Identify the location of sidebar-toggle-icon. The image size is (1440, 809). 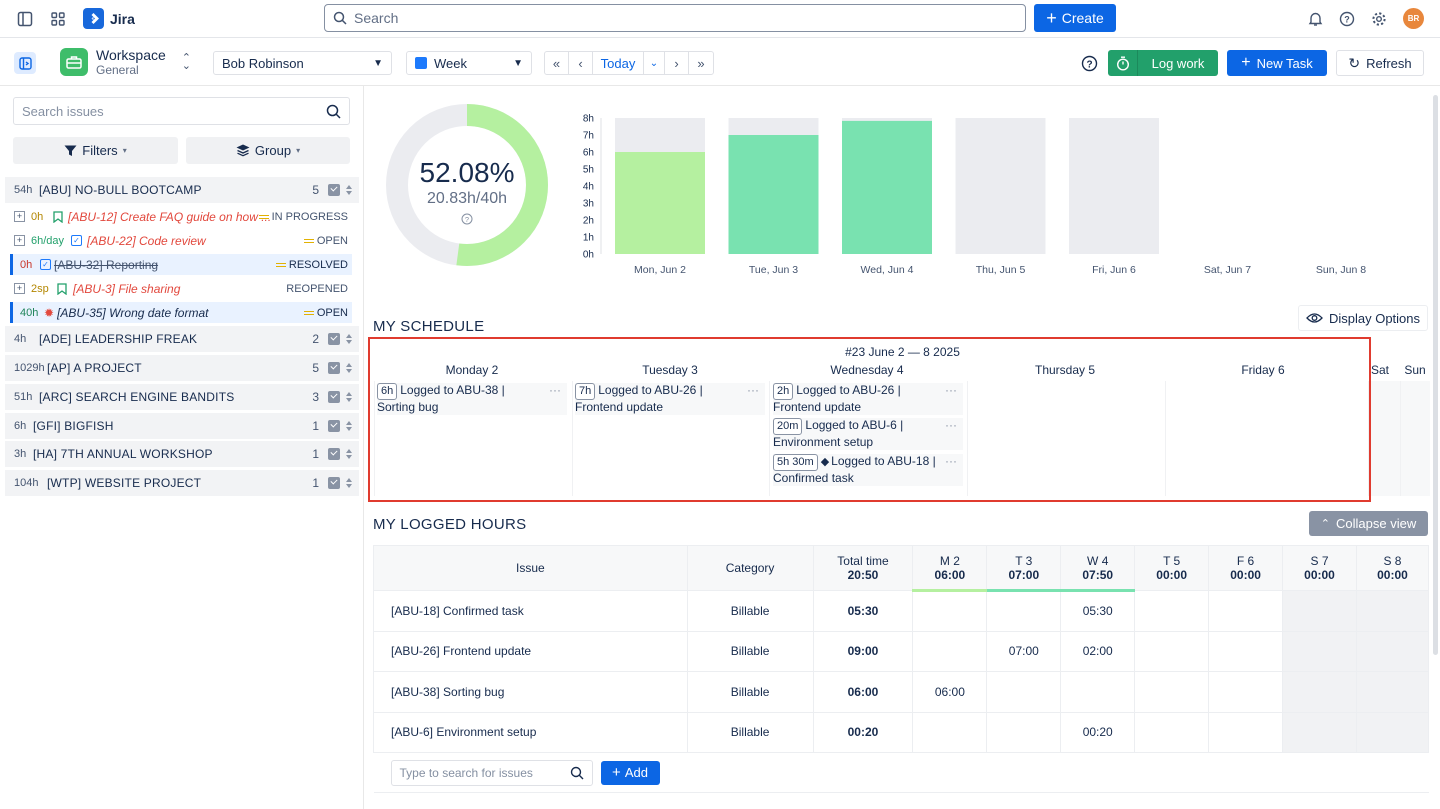
(25, 19).